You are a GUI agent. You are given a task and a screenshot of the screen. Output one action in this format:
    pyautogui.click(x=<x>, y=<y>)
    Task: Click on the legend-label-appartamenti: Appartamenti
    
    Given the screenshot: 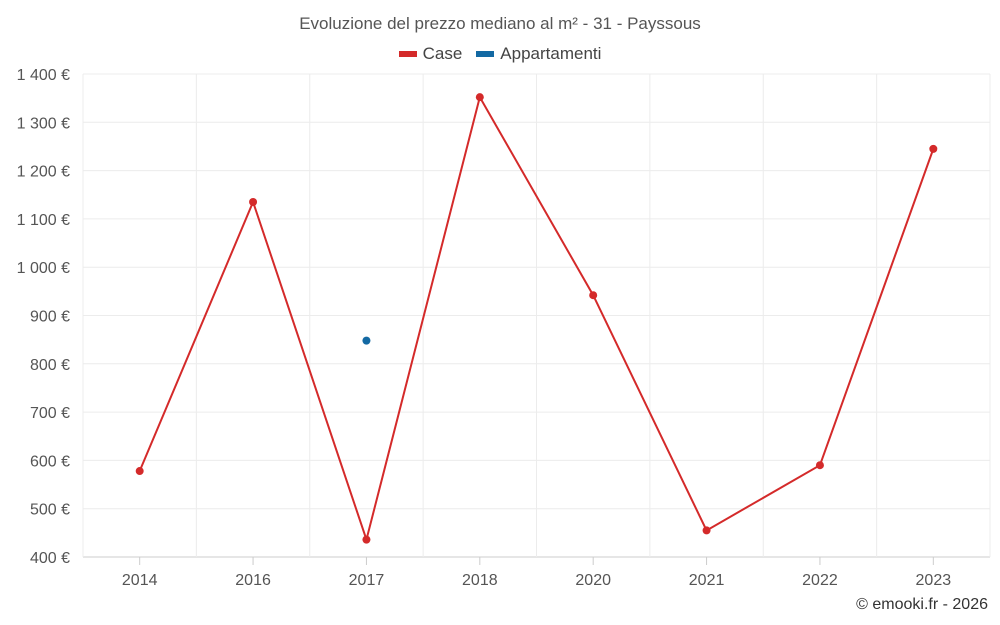 What is the action you would take?
    pyautogui.click(x=551, y=53)
    